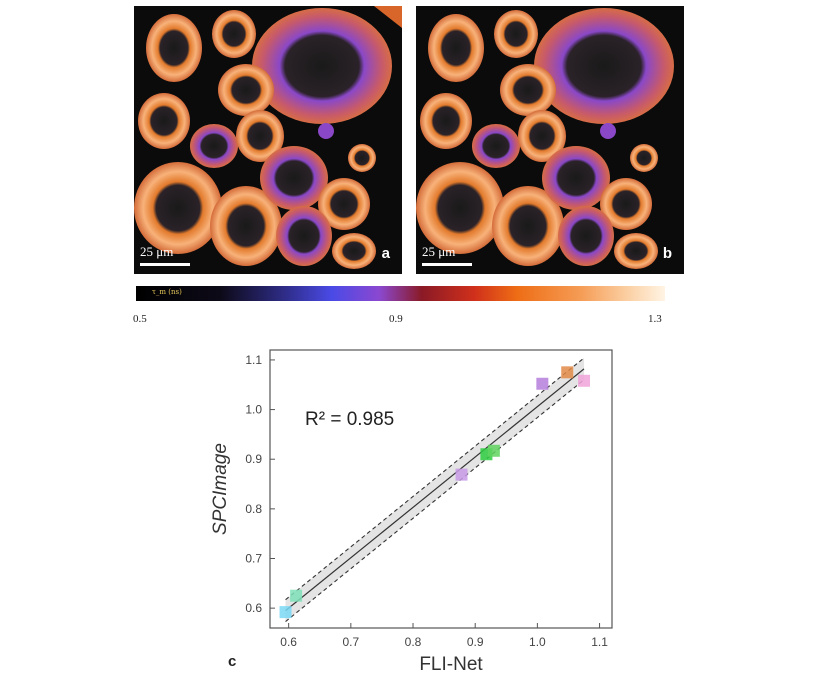  I want to click on r-squared-annotation: R² = 0.985, so click(349, 419).